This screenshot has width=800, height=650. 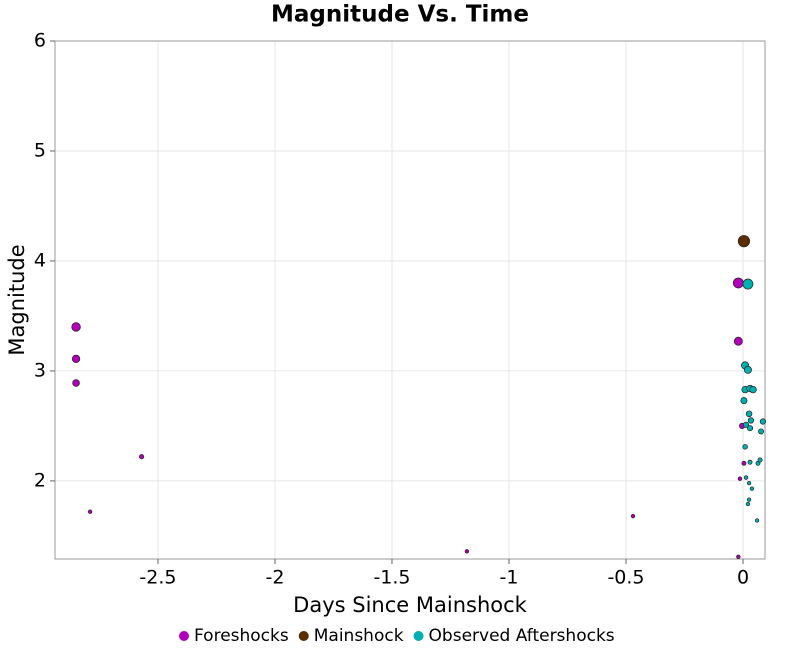 I want to click on legend-label: Mainshock, so click(x=359, y=636).